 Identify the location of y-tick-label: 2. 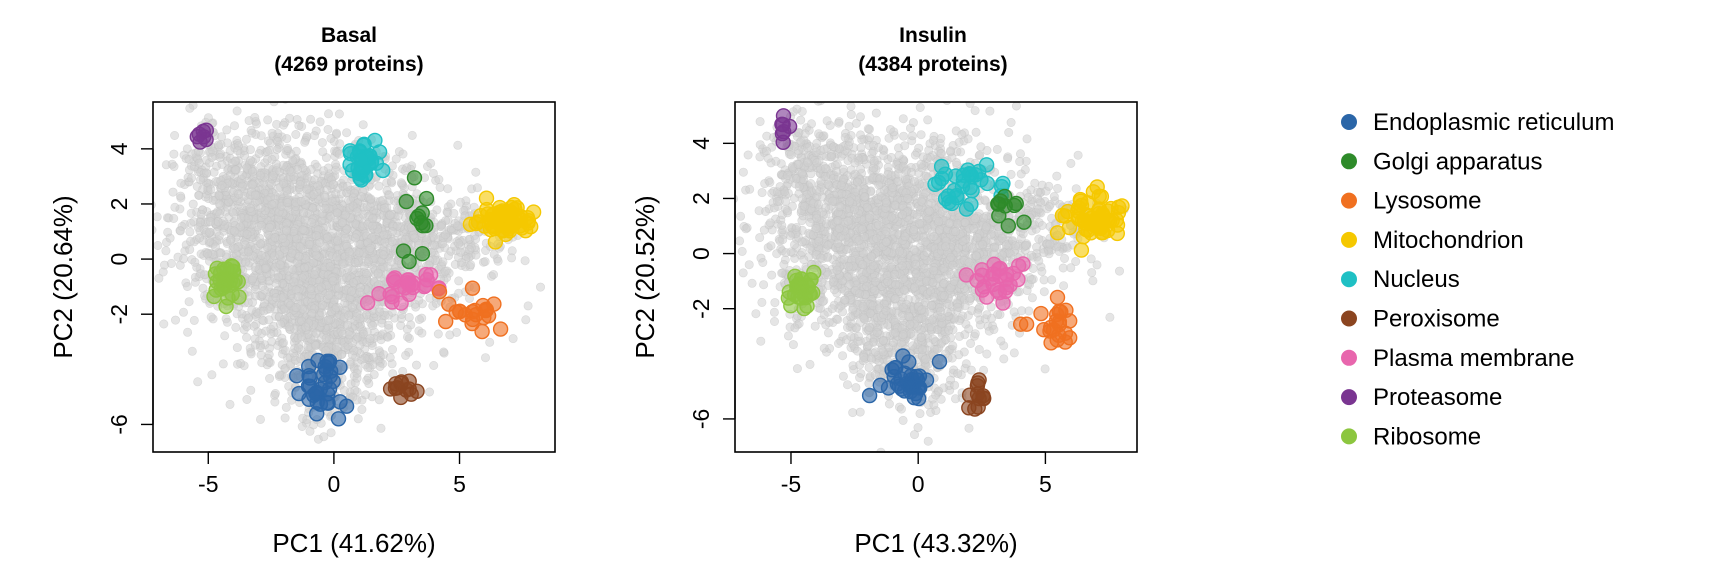
(119, 204).